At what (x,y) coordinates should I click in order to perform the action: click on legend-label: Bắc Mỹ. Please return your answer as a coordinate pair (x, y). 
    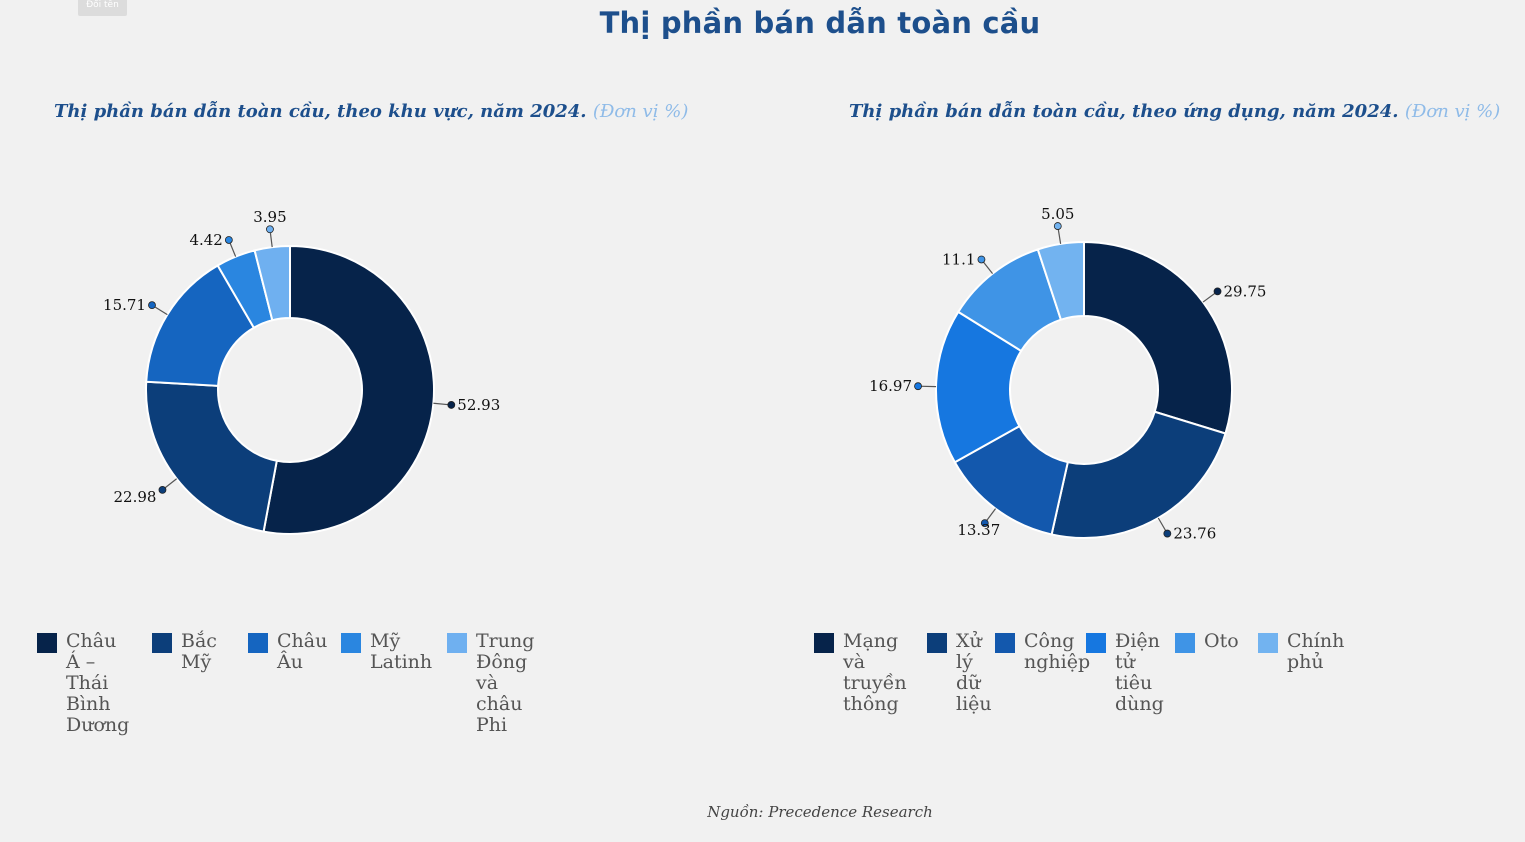
    Looking at the image, I should click on (199, 651).